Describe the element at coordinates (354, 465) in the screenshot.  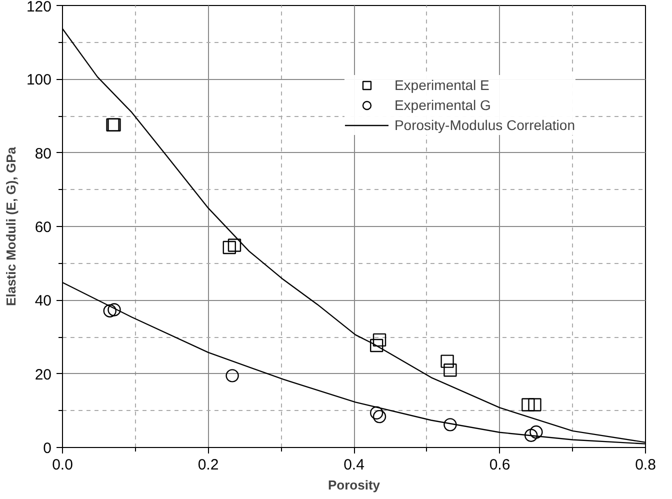
I see `x-tick-label: 0.4` at that location.